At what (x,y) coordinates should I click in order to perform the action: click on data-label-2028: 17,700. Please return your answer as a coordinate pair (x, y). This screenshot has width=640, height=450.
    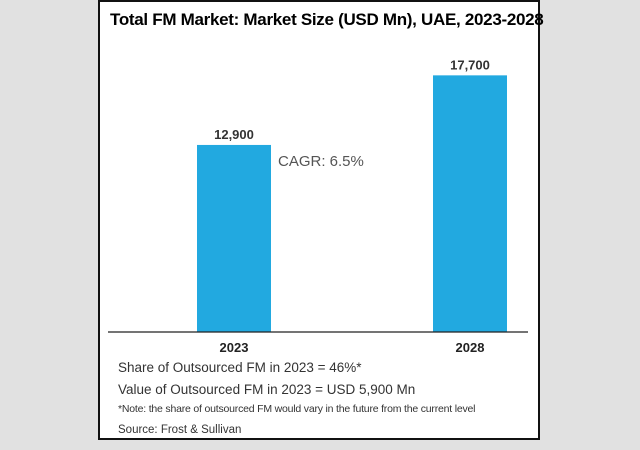
    Looking at the image, I should click on (470, 64).